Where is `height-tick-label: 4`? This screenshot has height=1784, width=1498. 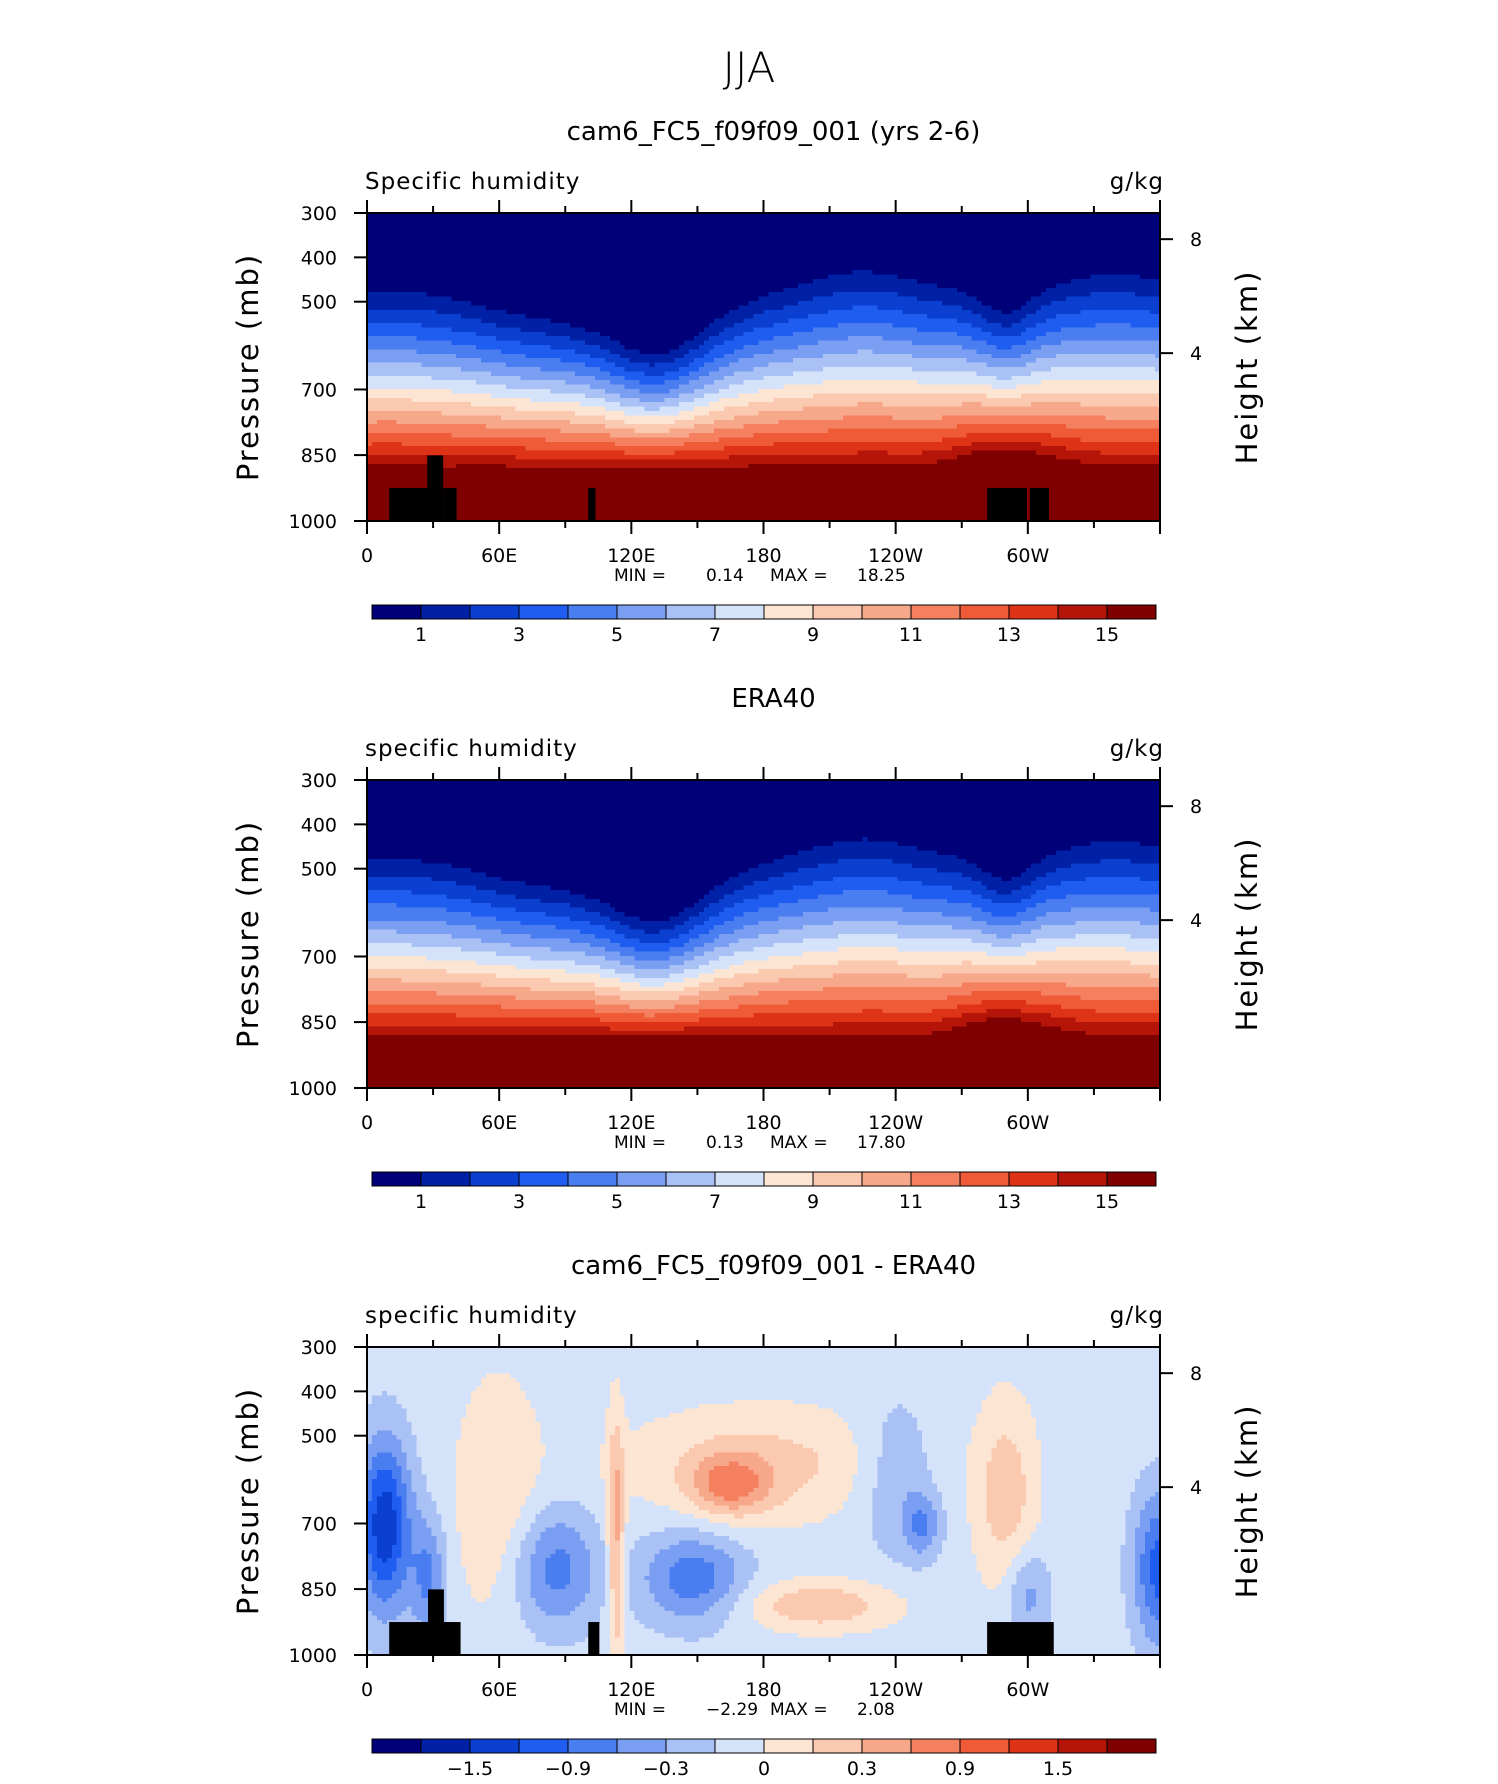 height-tick-label: 4 is located at coordinates (1196, 1488).